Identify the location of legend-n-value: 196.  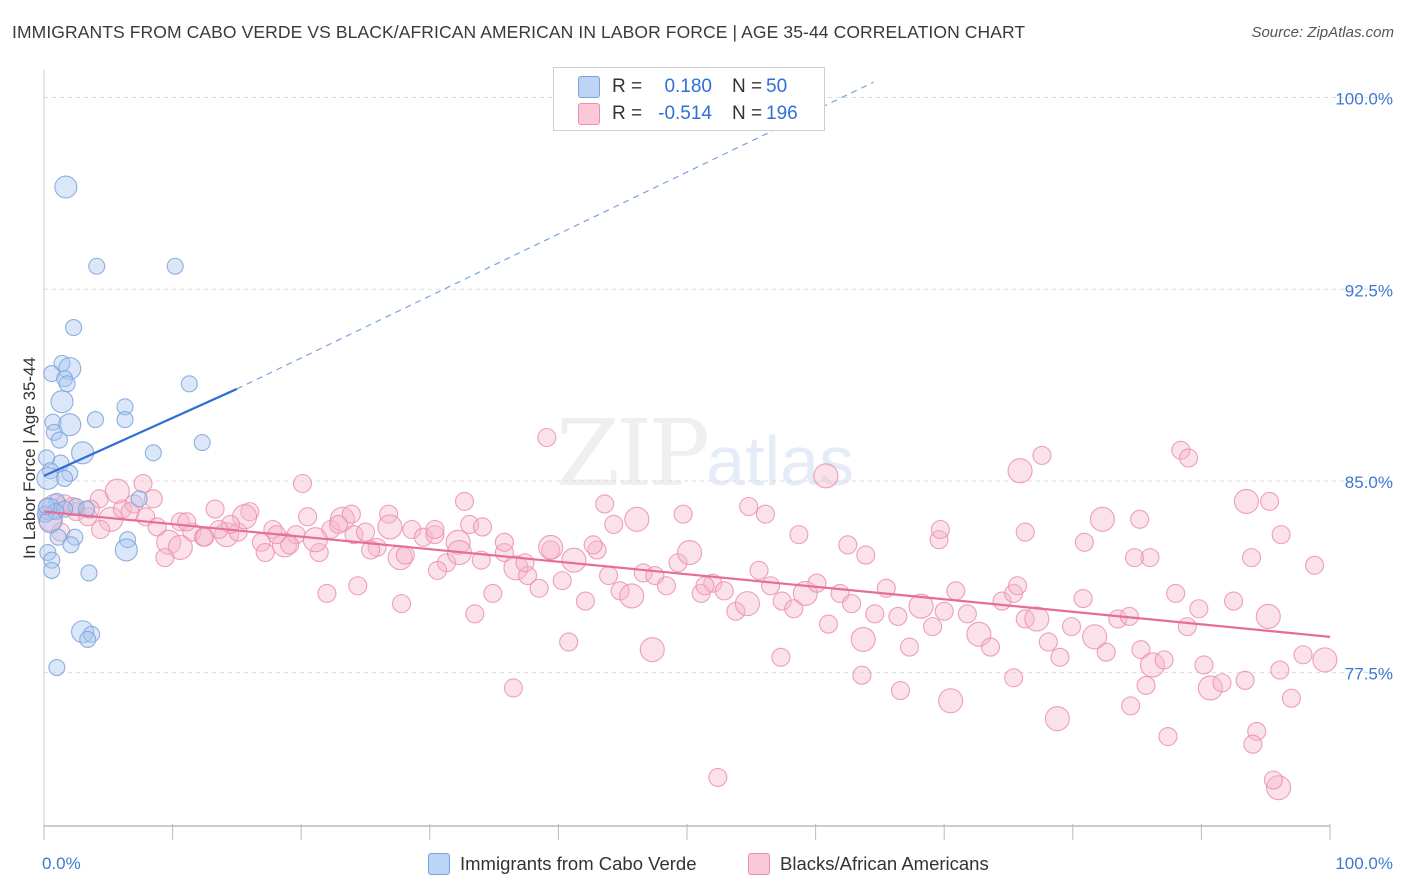
(782, 113).